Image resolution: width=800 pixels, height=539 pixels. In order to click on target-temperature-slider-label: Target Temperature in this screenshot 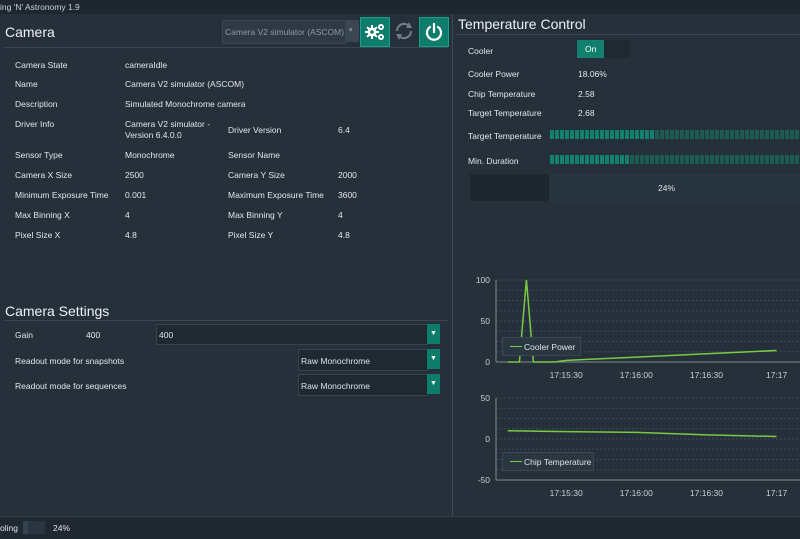, I will do `click(505, 136)`.